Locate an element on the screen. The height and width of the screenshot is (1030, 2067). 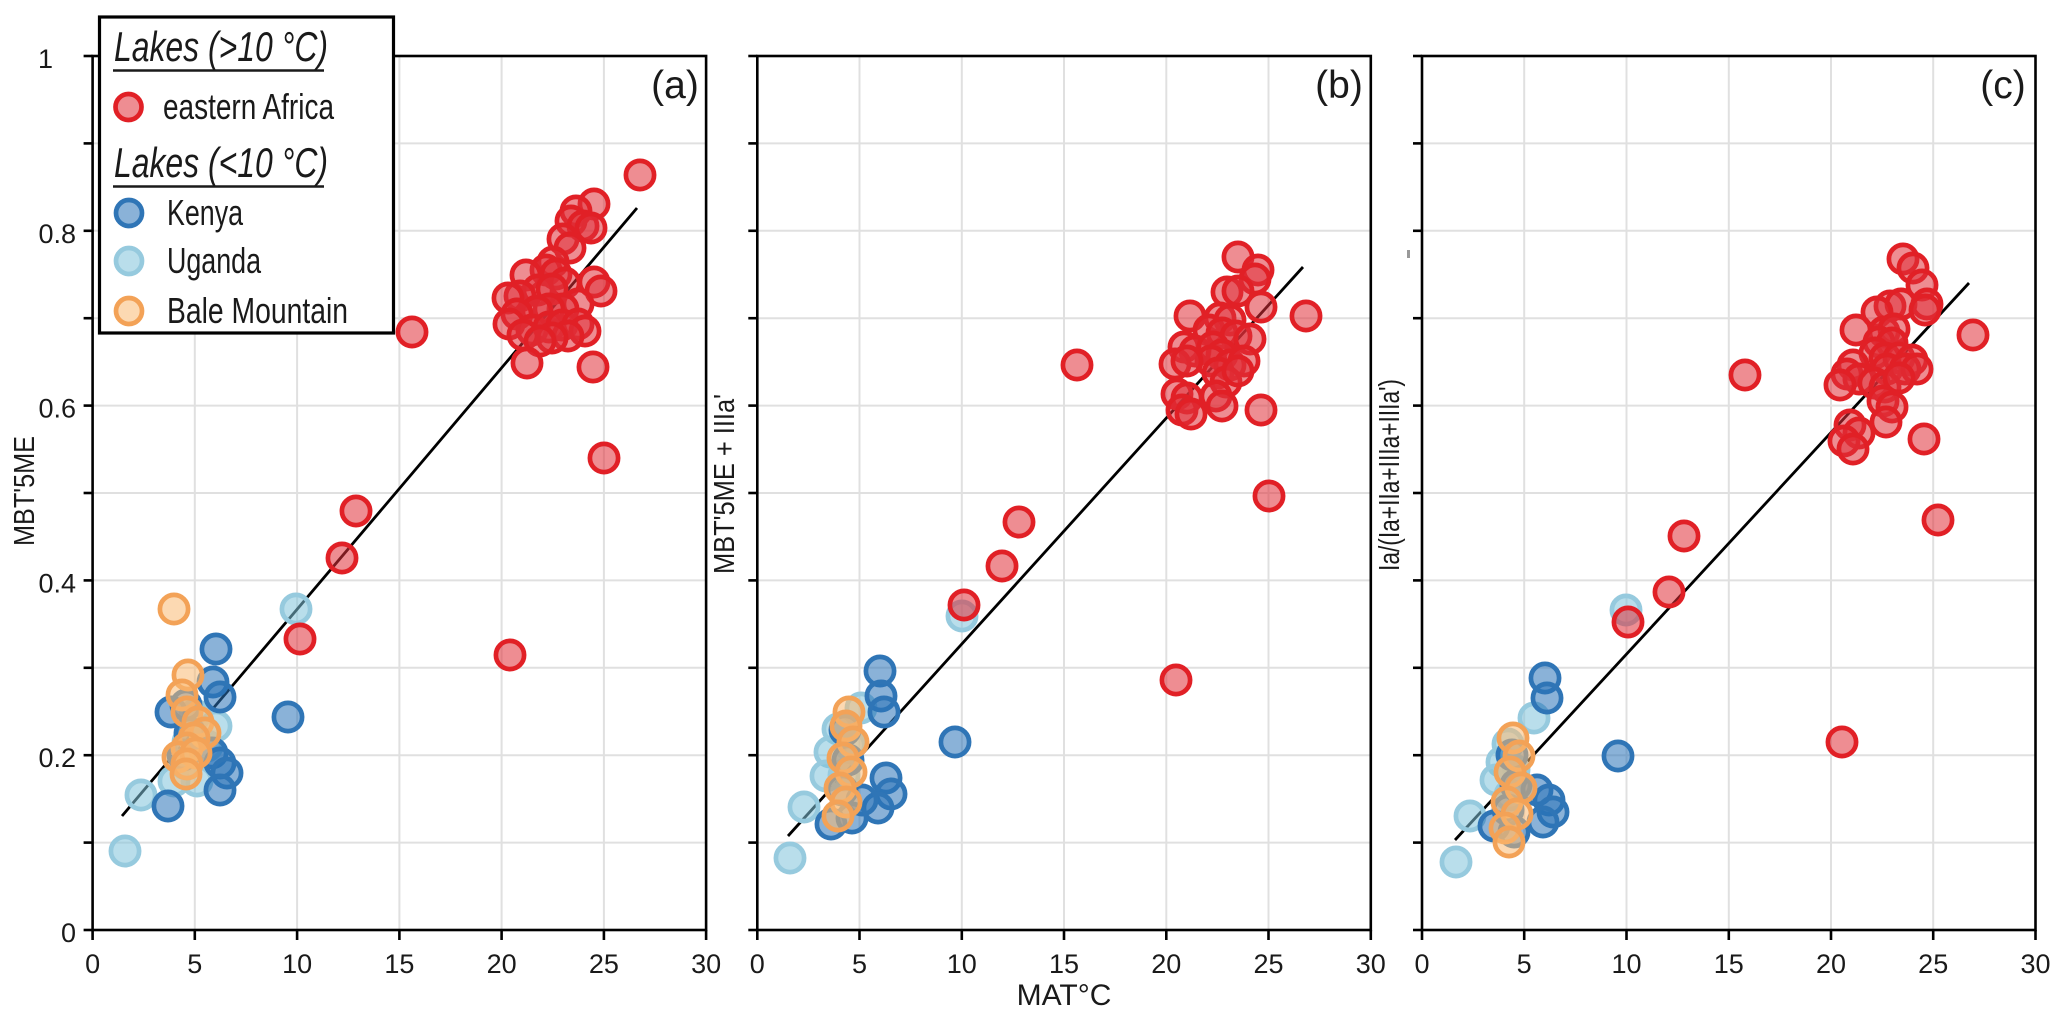
svg-text: Kenya is located at coordinates (205, 212).